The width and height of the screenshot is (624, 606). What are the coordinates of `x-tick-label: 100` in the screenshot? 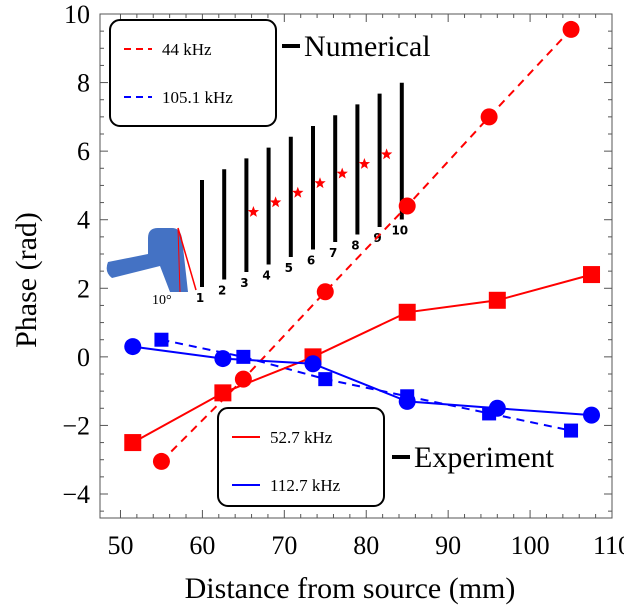 It's located at (530, 545).